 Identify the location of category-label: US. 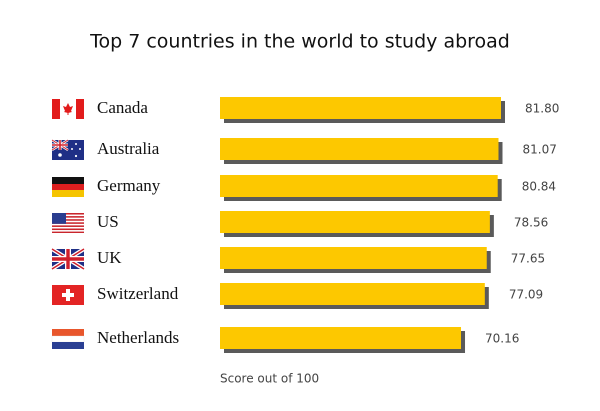
(108, 221).